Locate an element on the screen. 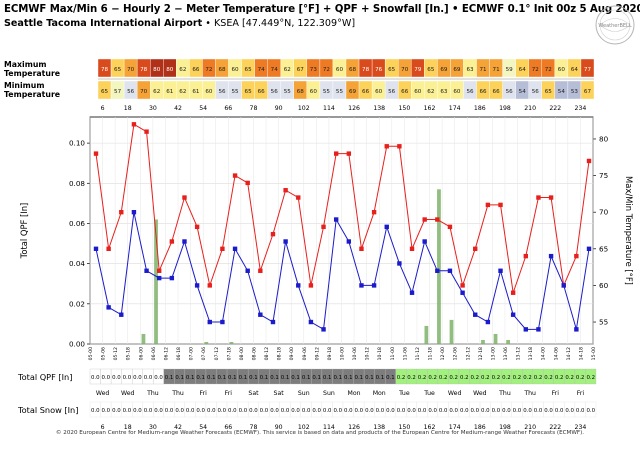 The height and width of the screenshot is (457, 640). left-axis-label: 0.10 is located at coordinates (77, 143).